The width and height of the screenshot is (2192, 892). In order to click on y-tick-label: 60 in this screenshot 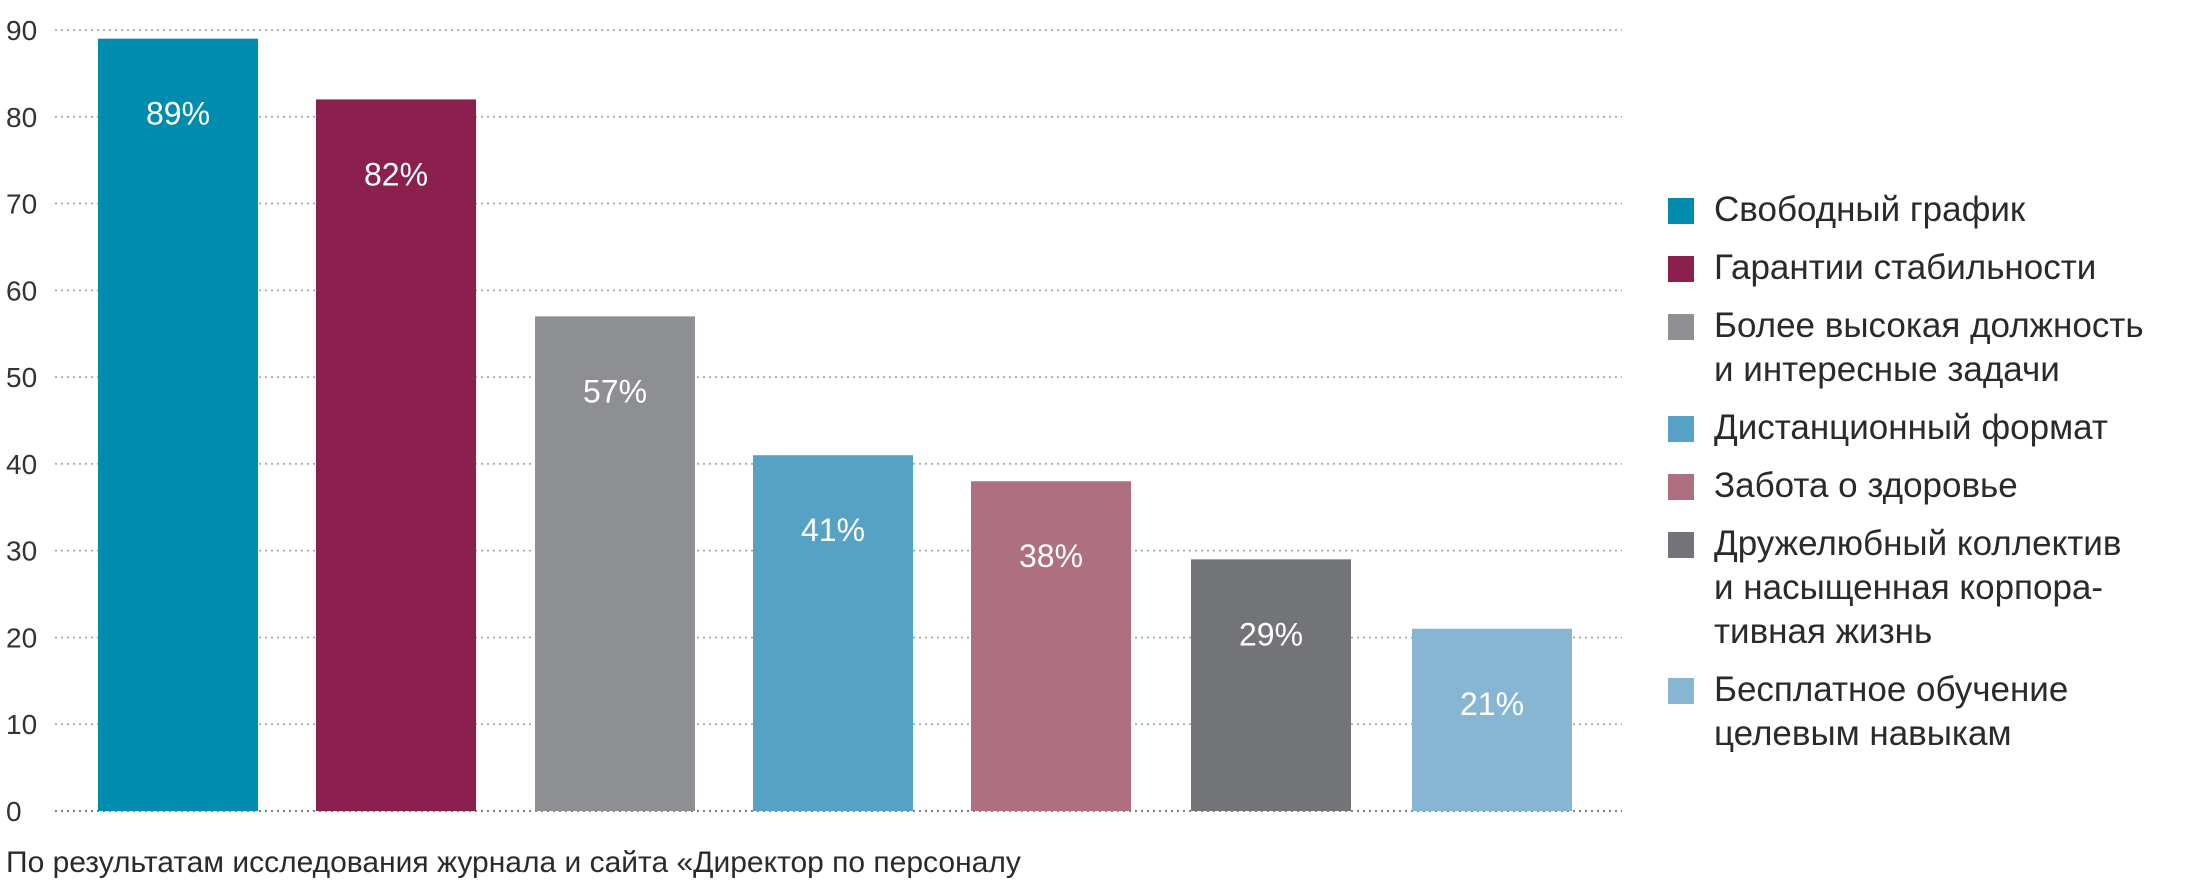, I will do `click(21, 290)`.